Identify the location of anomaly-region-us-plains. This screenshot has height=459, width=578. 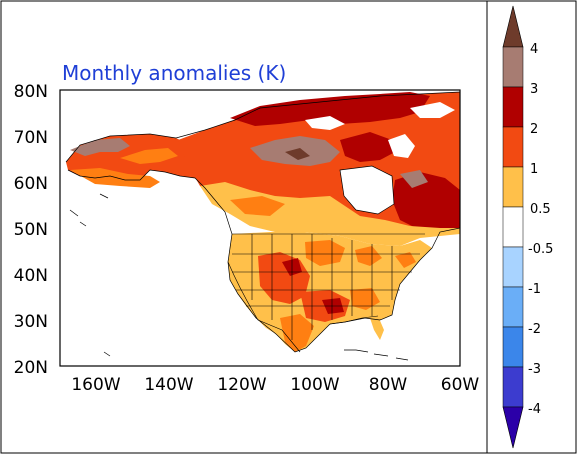
(325, 253).